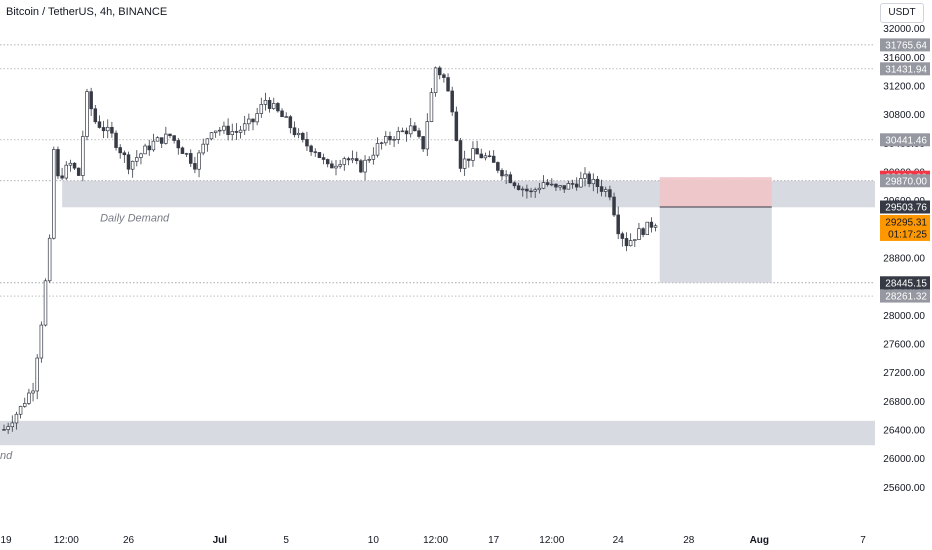 The height and width of the screenshot is (550, 932). I want to click on time-tick-label: 5, so click(286, 540).